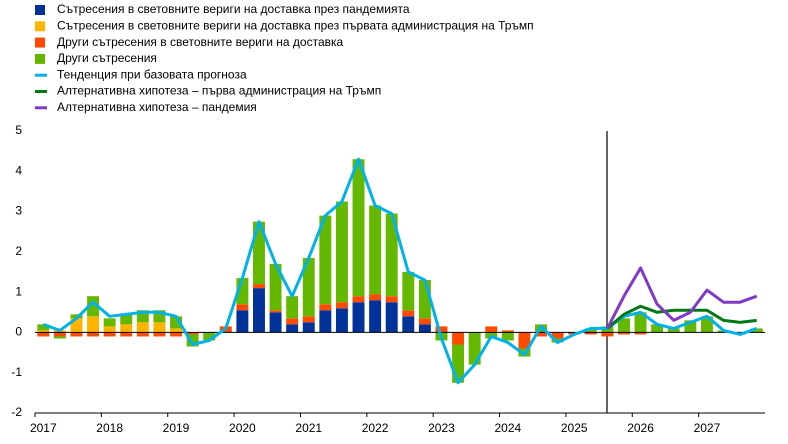  I want to click on x-tick-label: 2020, so click(242, 428).